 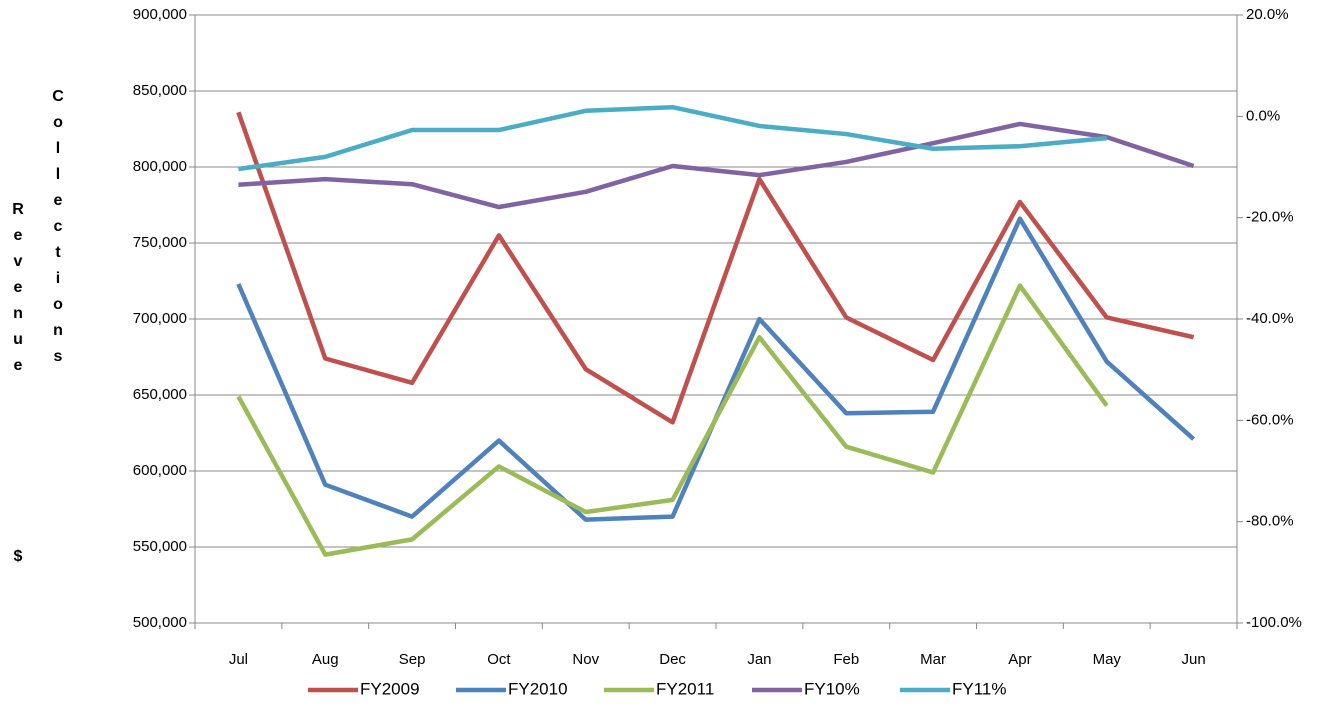 What do you see at coordinates (1263, 115) in the screenshot?
I see `y2-tick-label: 0.0%` at bounding box center [1263, 115].